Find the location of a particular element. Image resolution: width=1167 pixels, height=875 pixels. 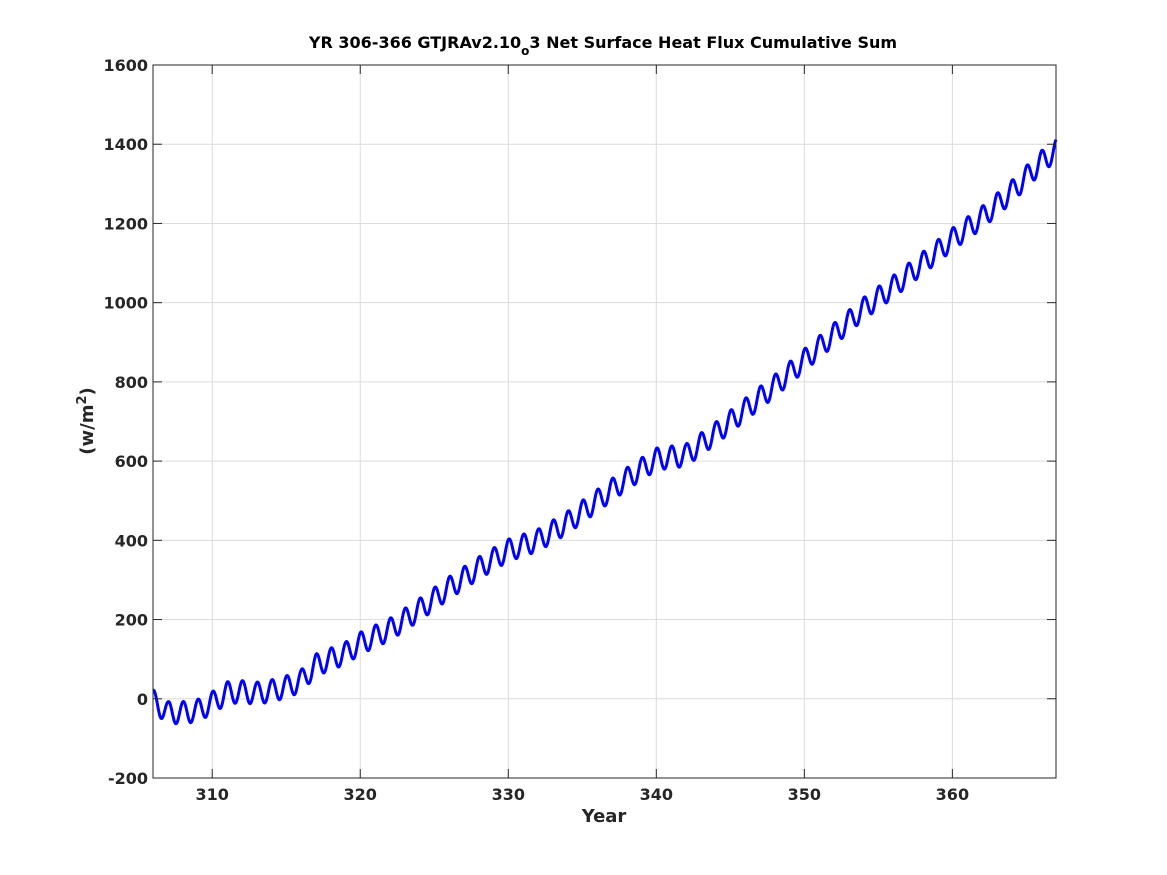

x-axis-label: Year is located at coordinates (604, 816).